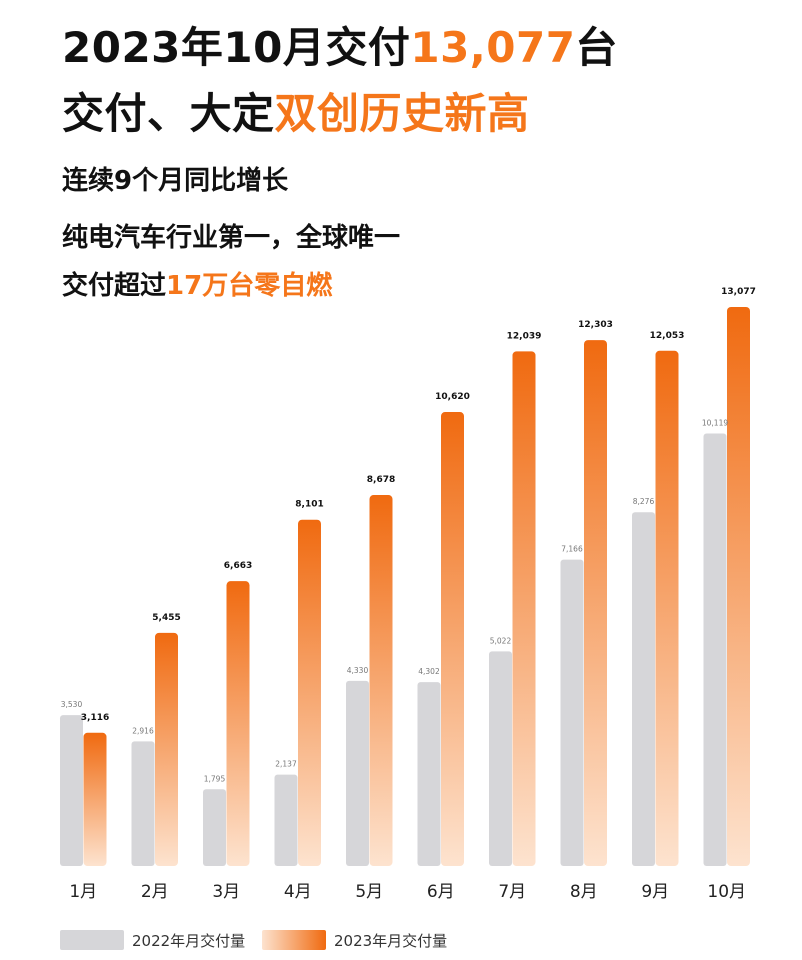  Describe the element at coordinates (493, 47) in the screenshot. I see `headline-delivery-count: 13,077` at that location.